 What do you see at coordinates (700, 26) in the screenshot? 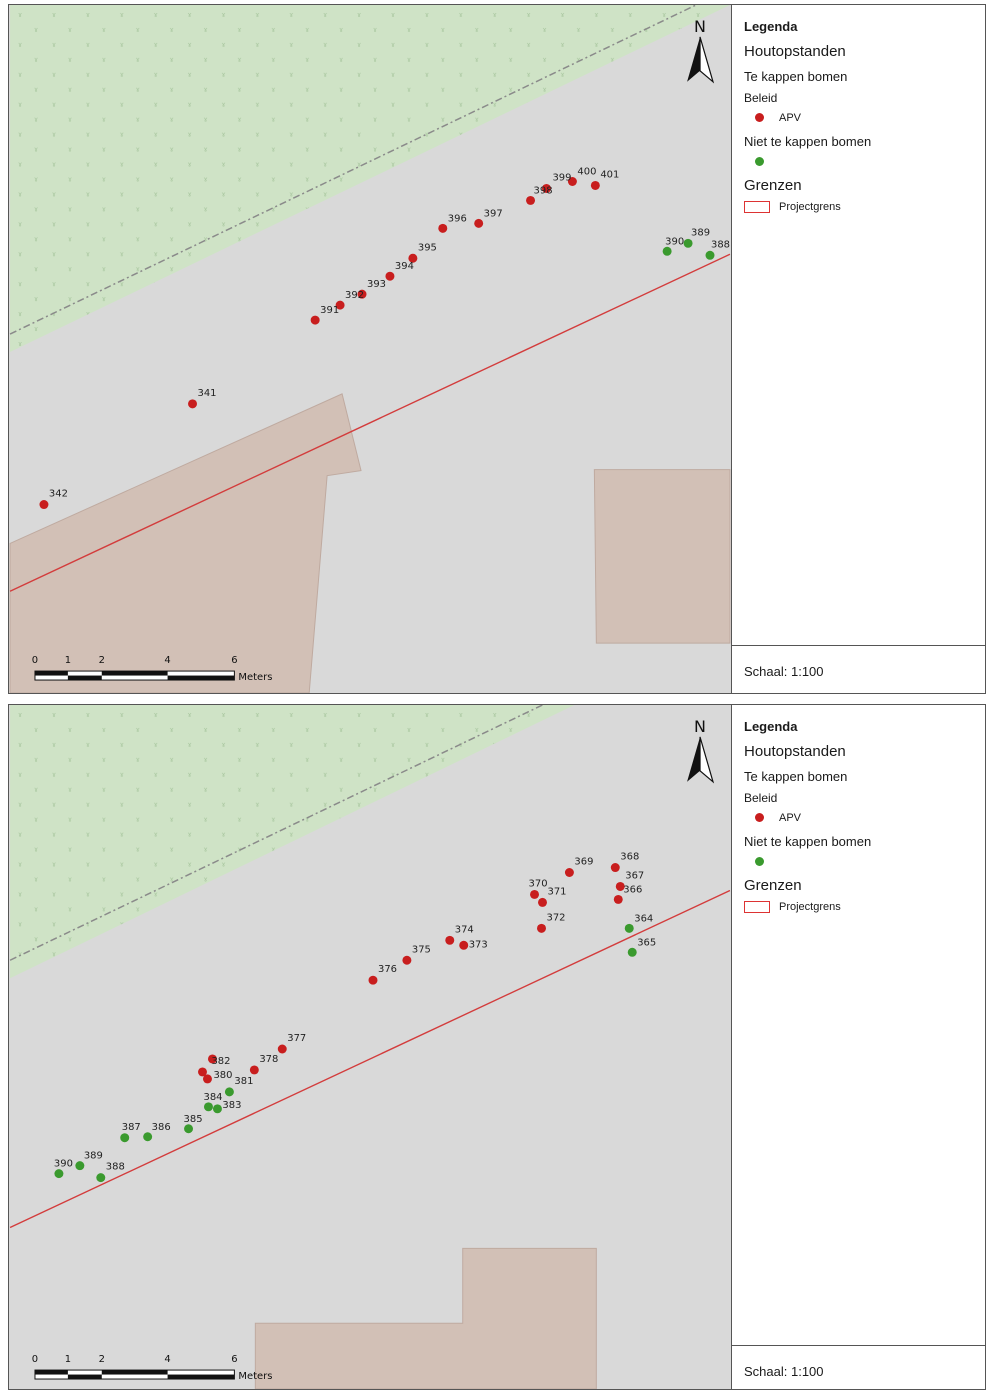
I see `svg-text: N` at bounding box center [700, 26].